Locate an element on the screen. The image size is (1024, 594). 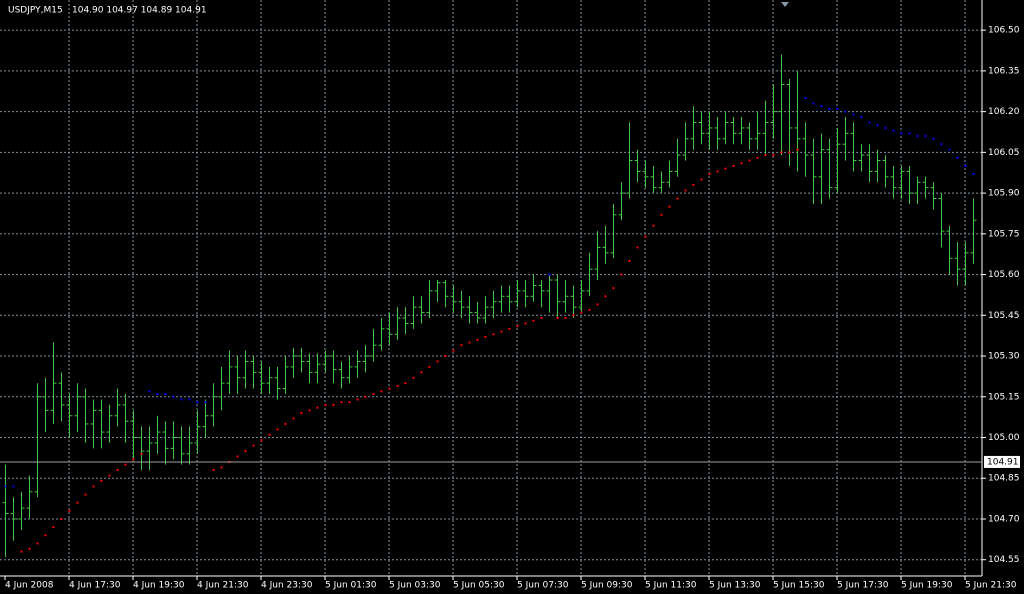
x-tick-label: 4 Jun 23:30 is located at coordinates (287, 586).